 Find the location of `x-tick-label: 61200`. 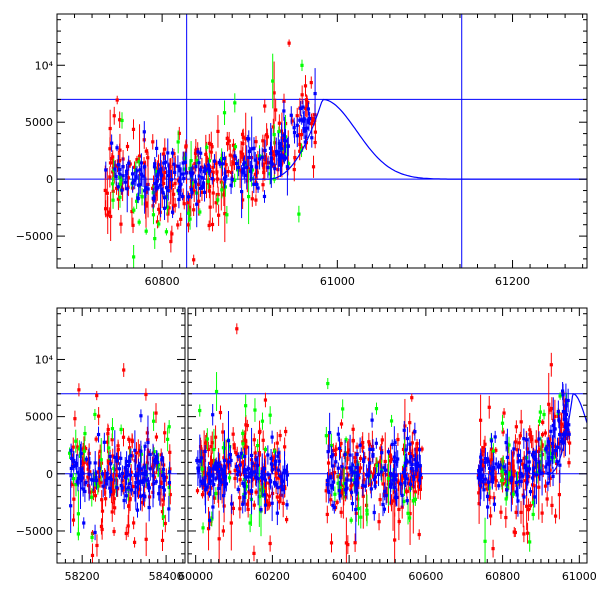

x-tick-label: 61200 is located at coordinates (512, 281).